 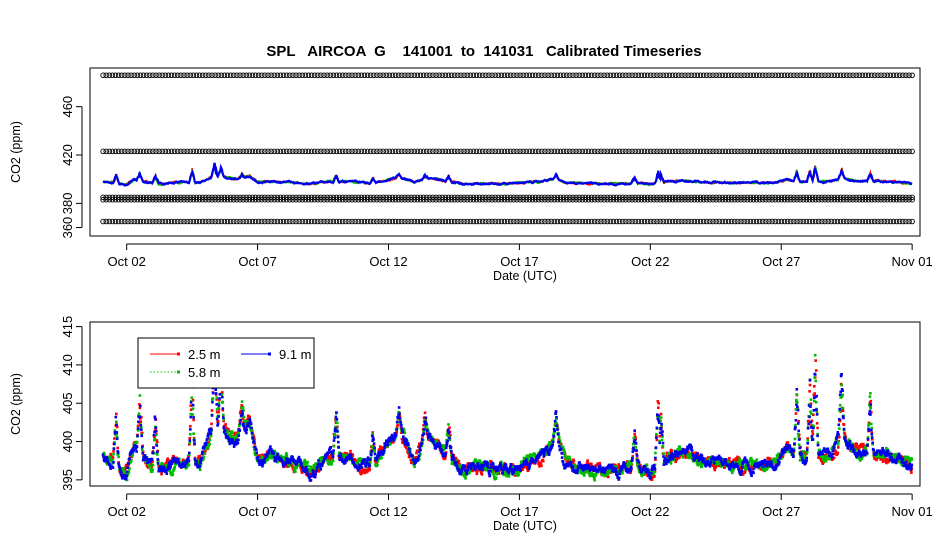 What do you see at coordinates (67, 327) in the screenshot?
I see `y-tick-label: 415` at bounding box center [67, 327].